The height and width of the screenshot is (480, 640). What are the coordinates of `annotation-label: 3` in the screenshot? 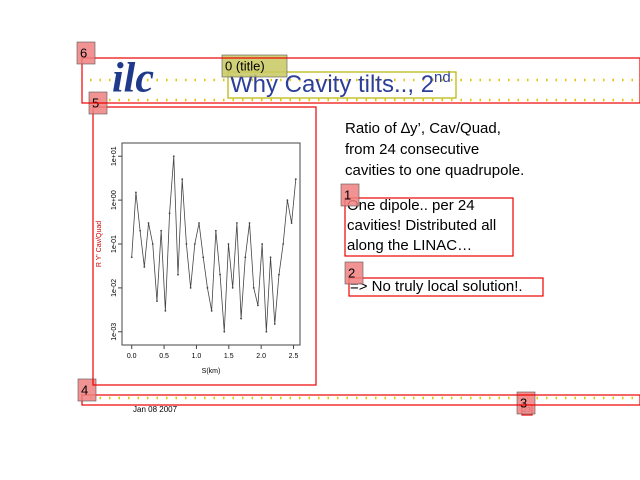 It's located at (523, 402).